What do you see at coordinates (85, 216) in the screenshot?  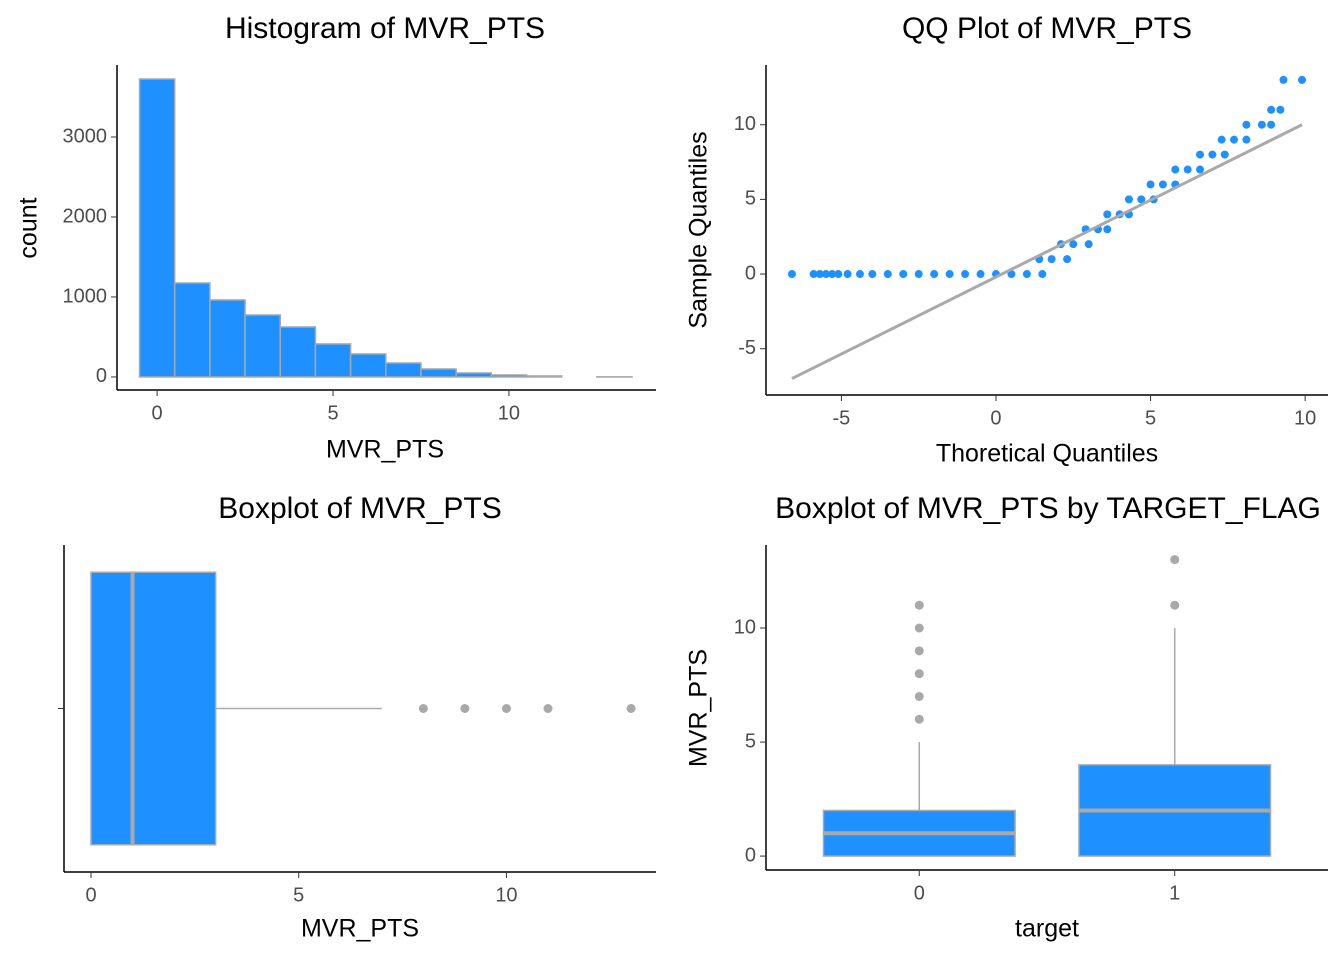 I see `y-tick-label: 2000` at bounding box center [85, 216].